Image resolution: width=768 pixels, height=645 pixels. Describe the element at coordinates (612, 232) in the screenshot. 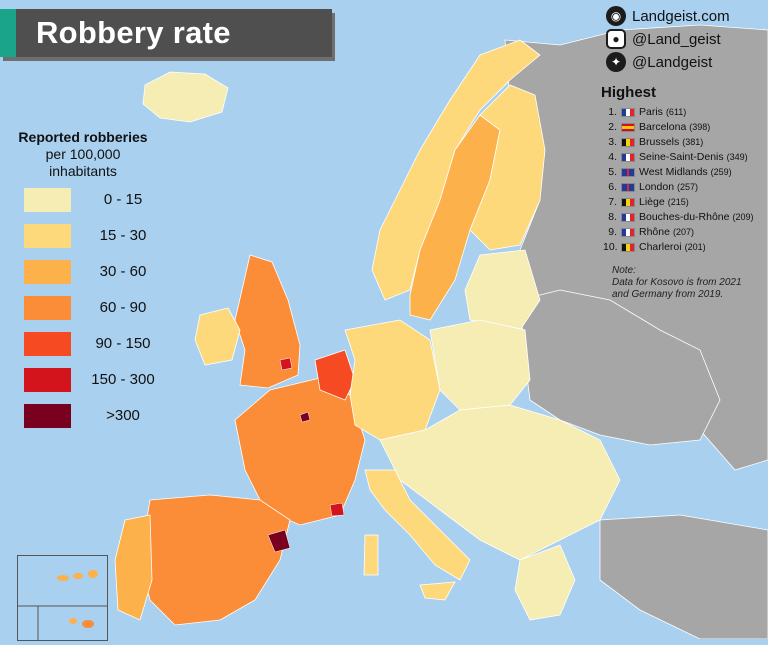

I see `rank-number: 9.` at that location.